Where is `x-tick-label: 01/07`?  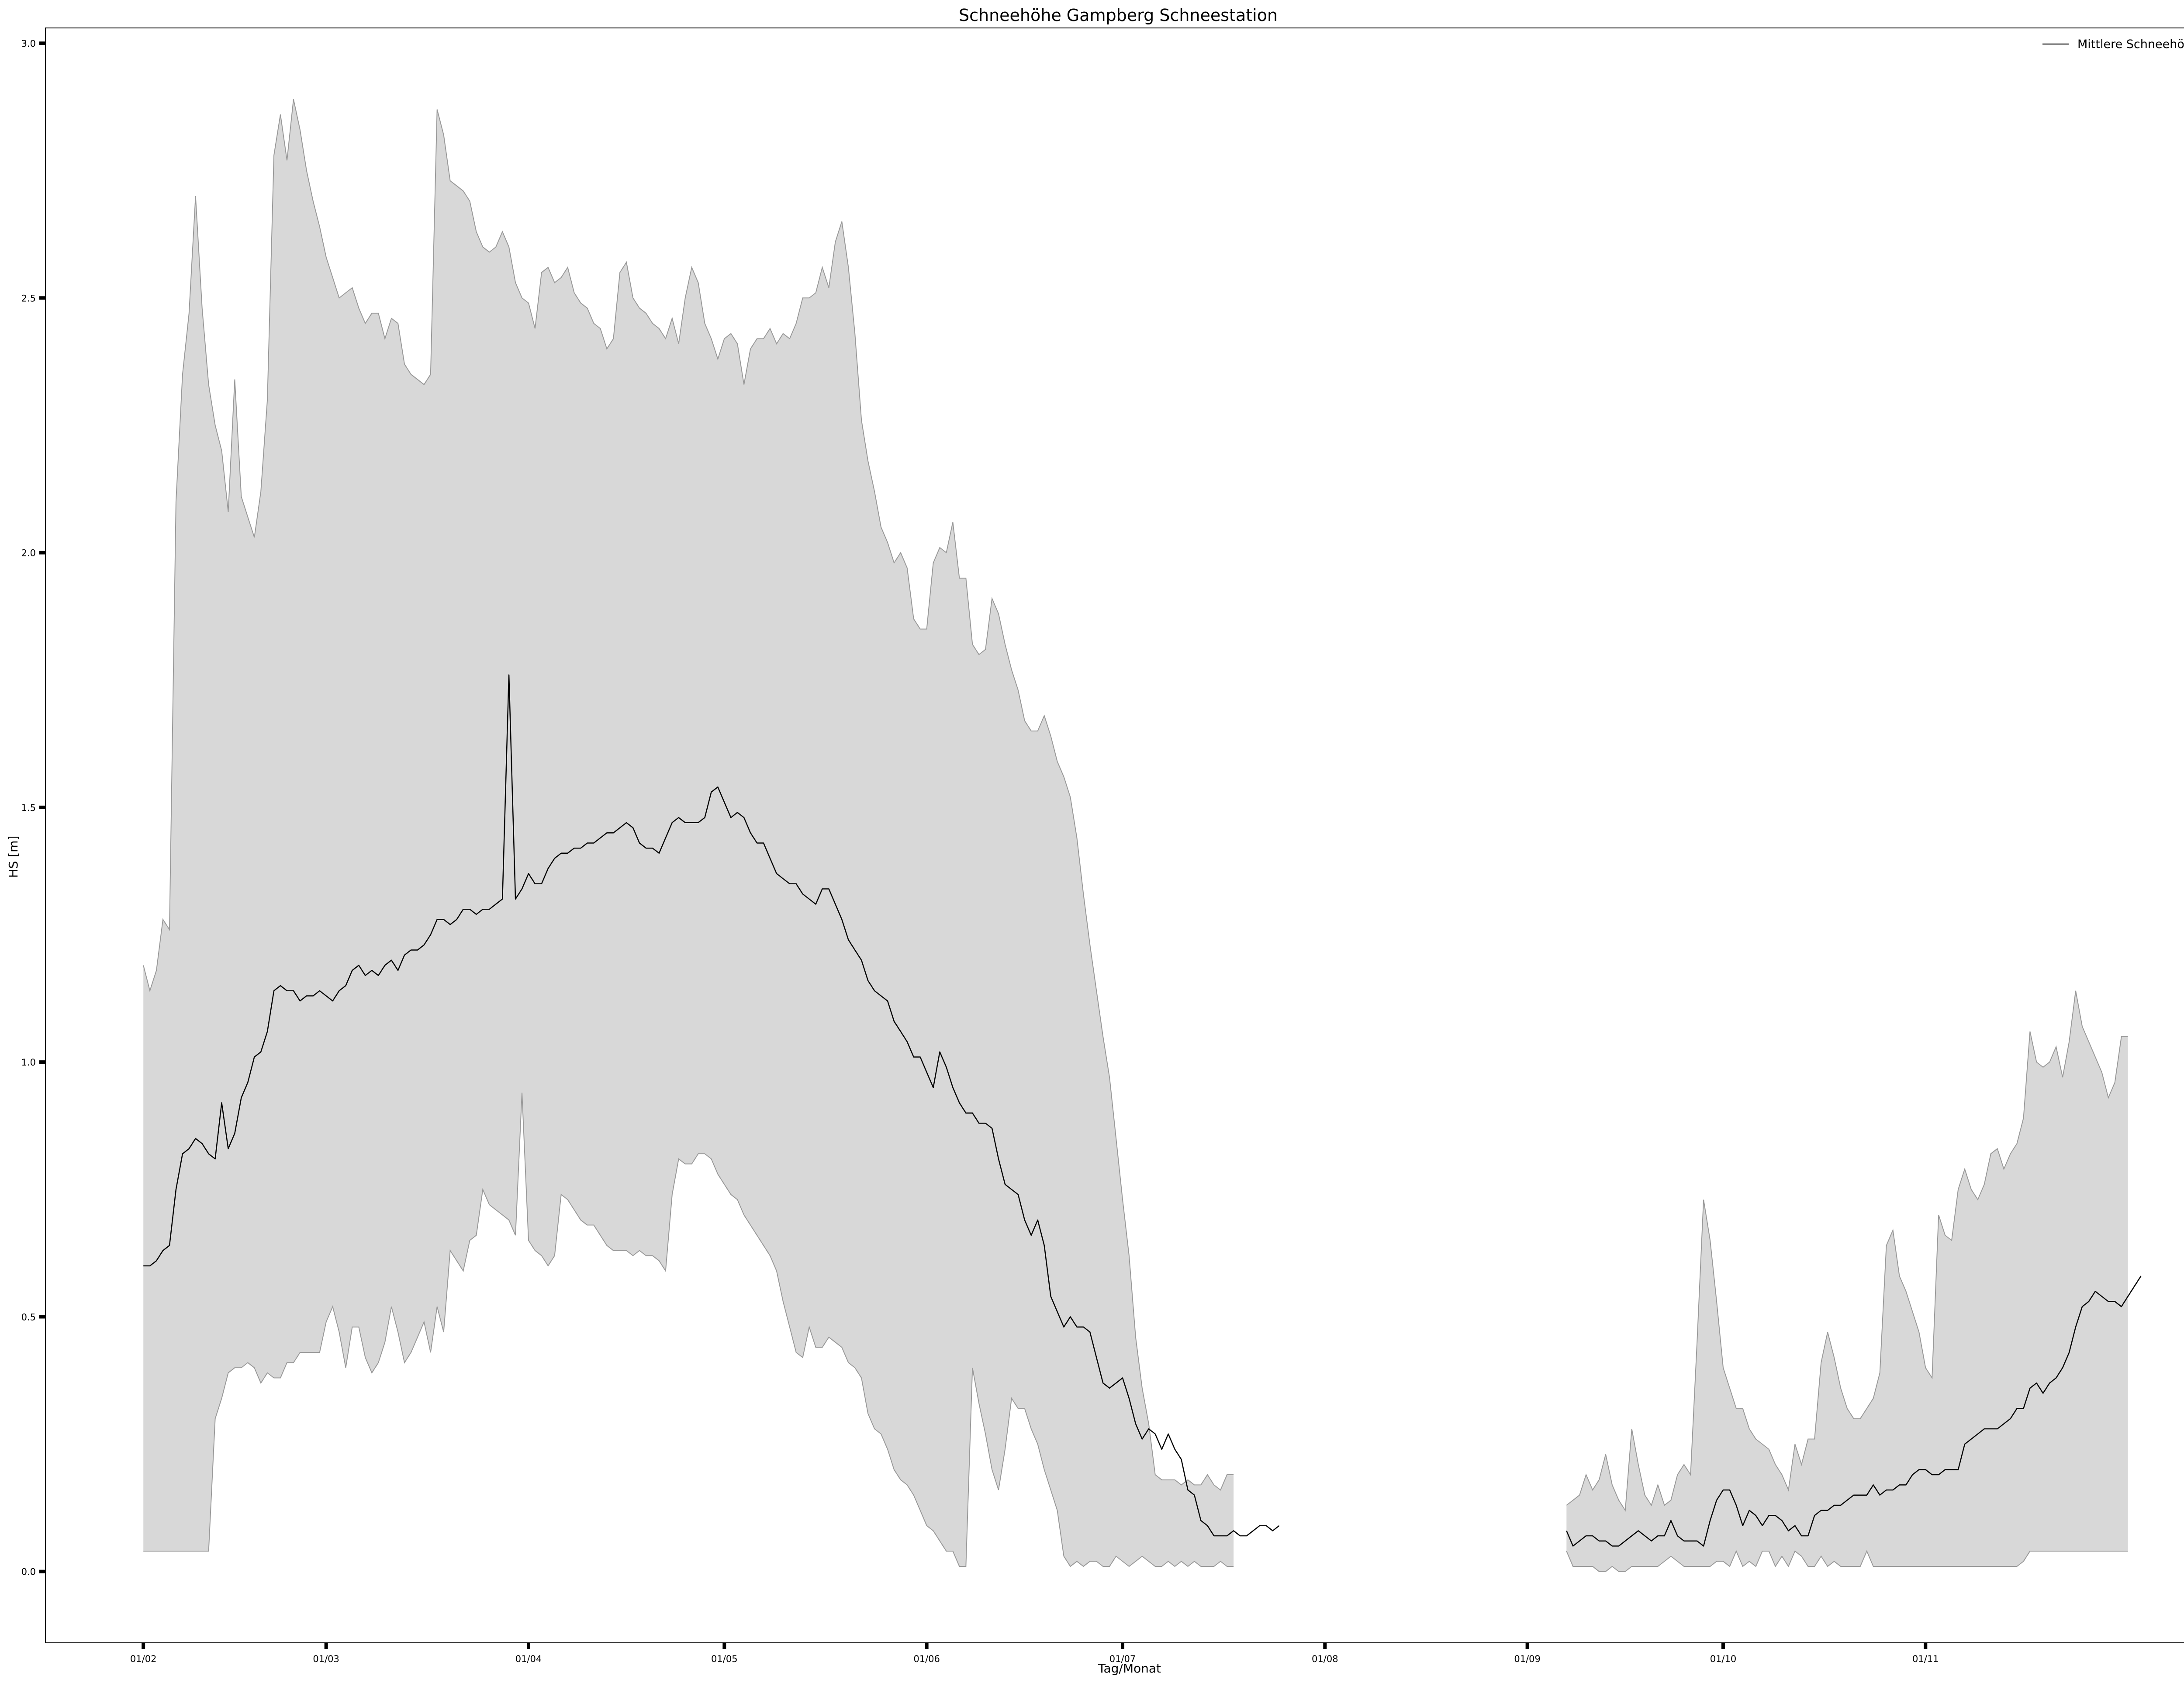
x-tick-label: 01/07 is located at coordinates (1122, 1659).